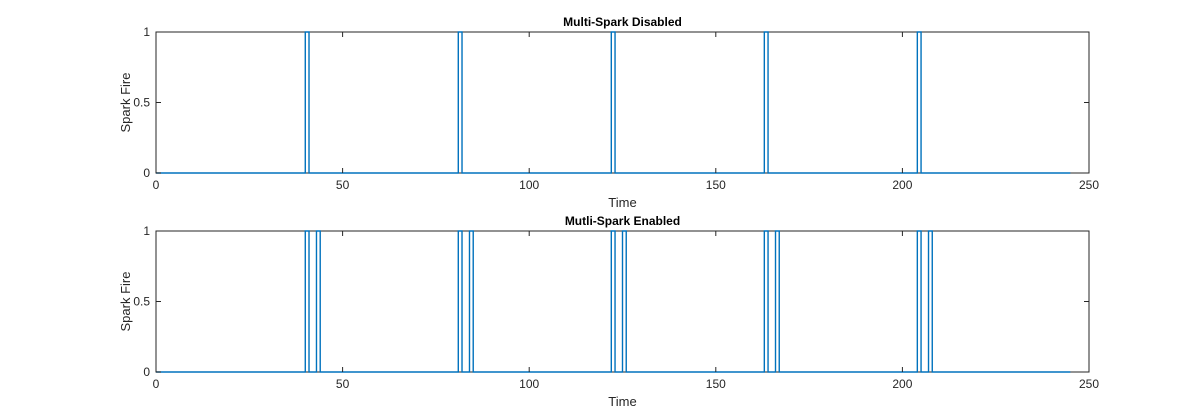 This screenshot has width=1203, height=420. What do you see at coordinates (622, 221) in the screenshot?
I see `chart-title: Mutli-Spark Enabled` at bounding box center [622, 221].